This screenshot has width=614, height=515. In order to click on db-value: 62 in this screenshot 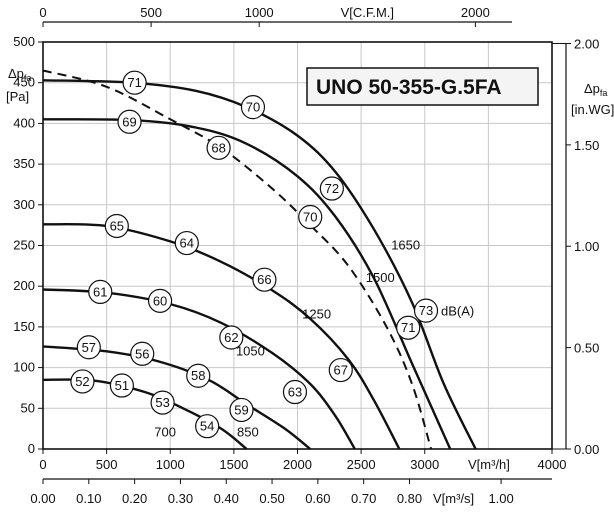, I will do `click(231, 337)`.